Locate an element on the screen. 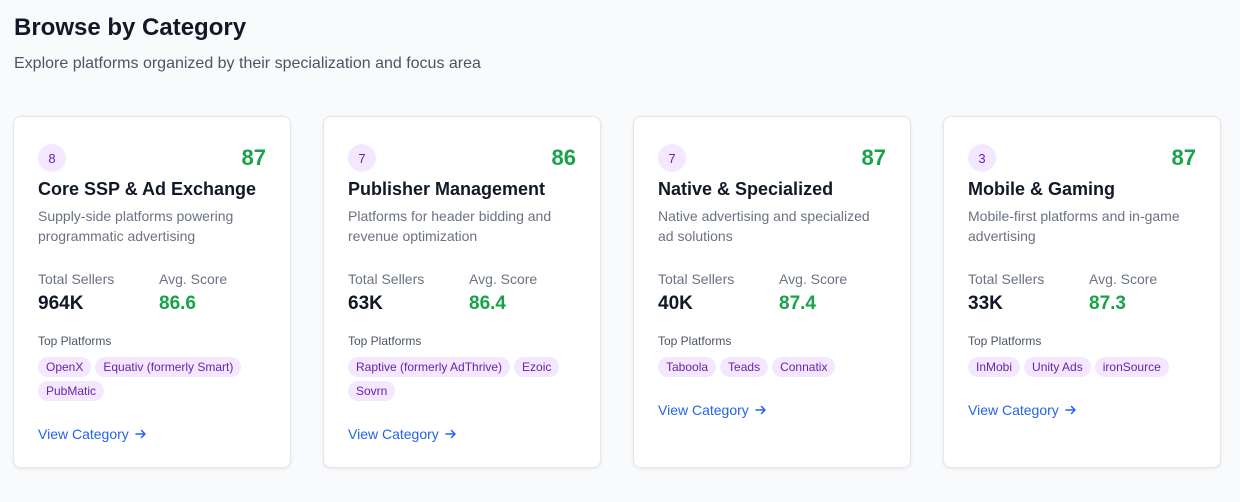 The image size is (1240, 502). total-sellers-stat: Total Sellers 63K is located at coordinates (408, 292).